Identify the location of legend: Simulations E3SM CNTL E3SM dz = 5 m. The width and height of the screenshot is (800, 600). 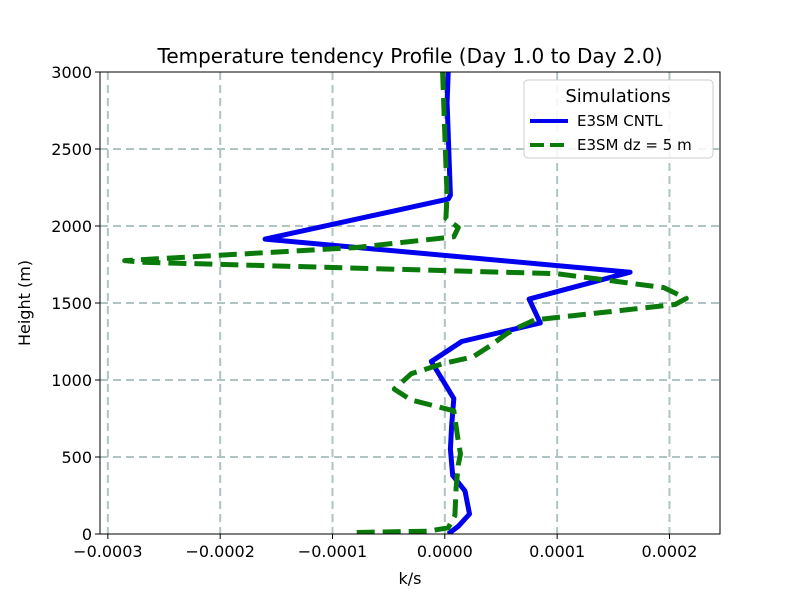
(618, 119).